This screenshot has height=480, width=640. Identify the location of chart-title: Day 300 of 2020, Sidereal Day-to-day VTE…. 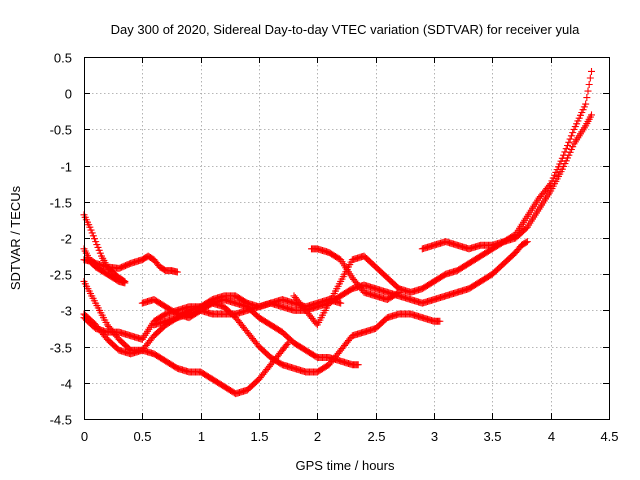
(345, 29).